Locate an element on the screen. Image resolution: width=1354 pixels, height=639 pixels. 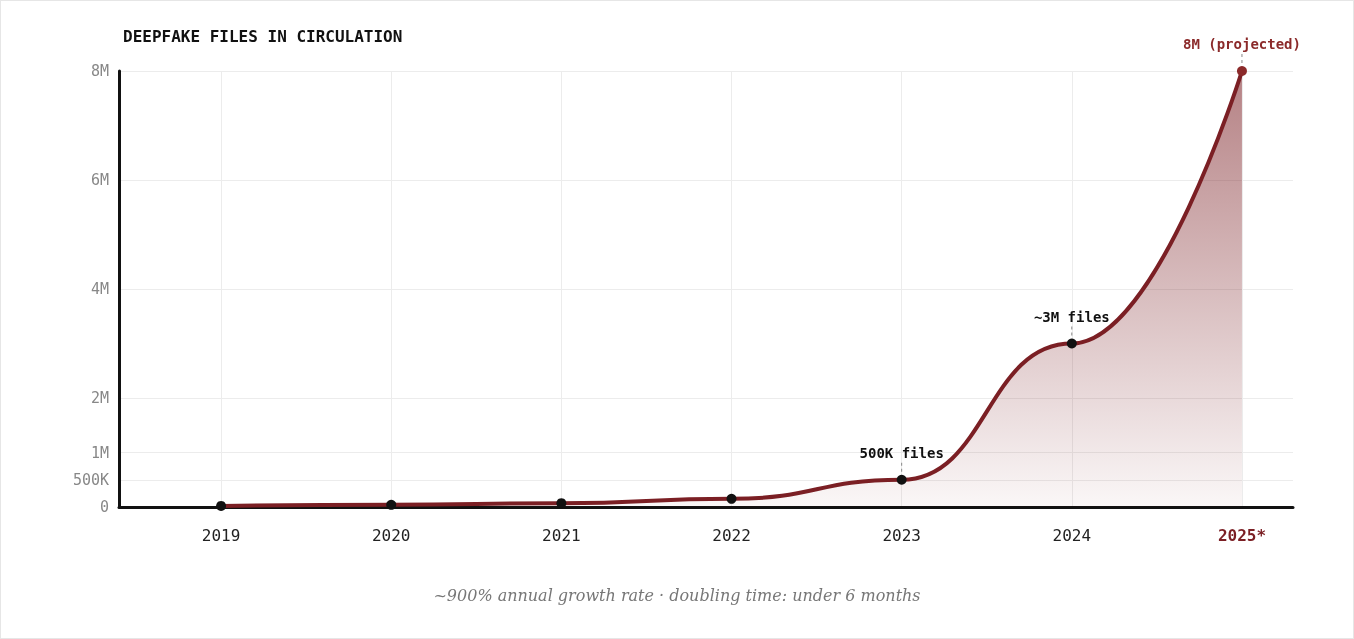
y-tick-label: 6M is located at coordinates (99, 180).